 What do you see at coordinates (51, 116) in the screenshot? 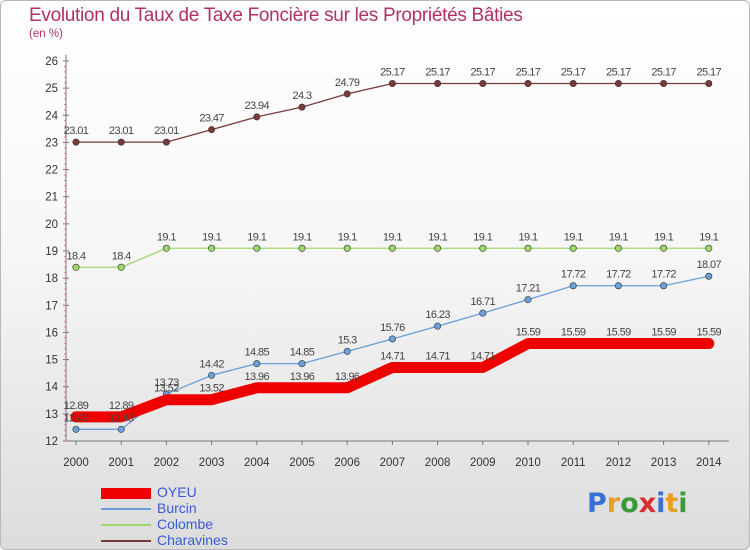
I see `y-tick-label: 24` at bounding box center [51, 116].